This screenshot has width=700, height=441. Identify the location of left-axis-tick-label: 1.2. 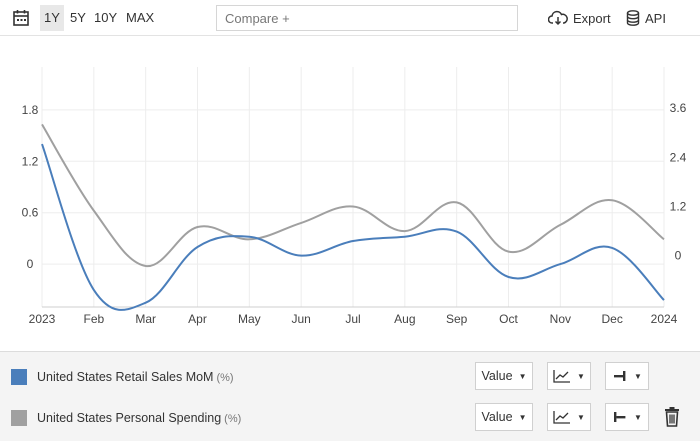
(30, 161).